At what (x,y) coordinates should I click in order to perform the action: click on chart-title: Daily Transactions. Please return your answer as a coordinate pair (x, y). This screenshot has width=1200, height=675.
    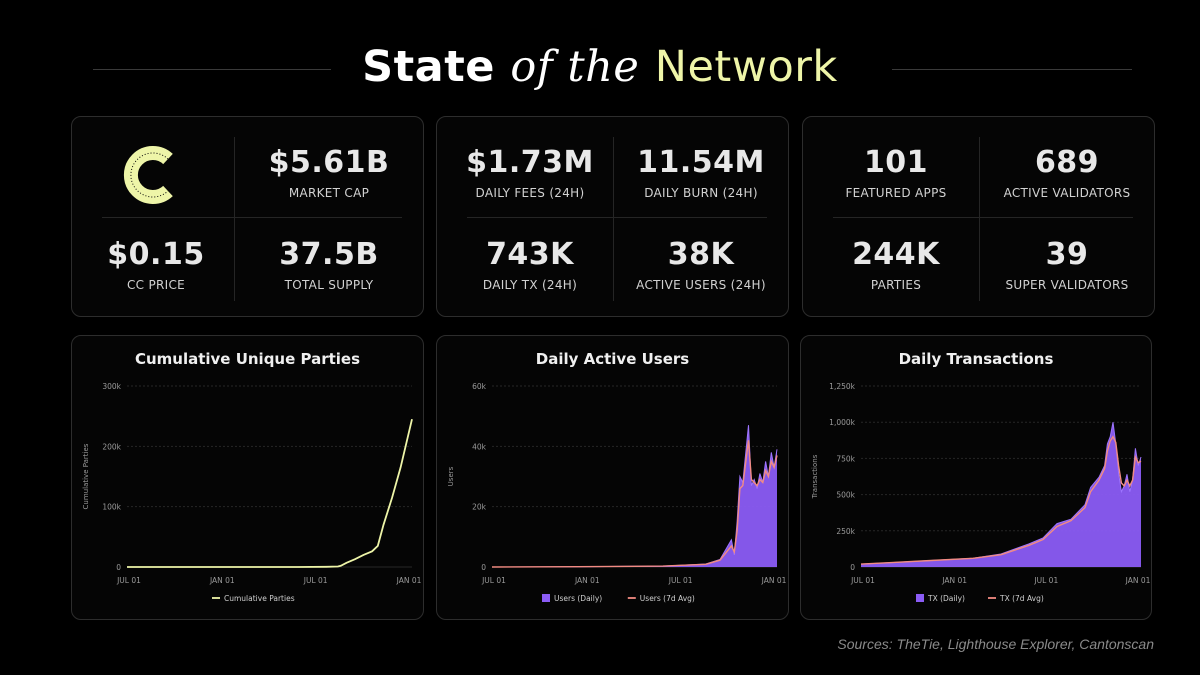
    Looking at the image, I should click on (976, 359).